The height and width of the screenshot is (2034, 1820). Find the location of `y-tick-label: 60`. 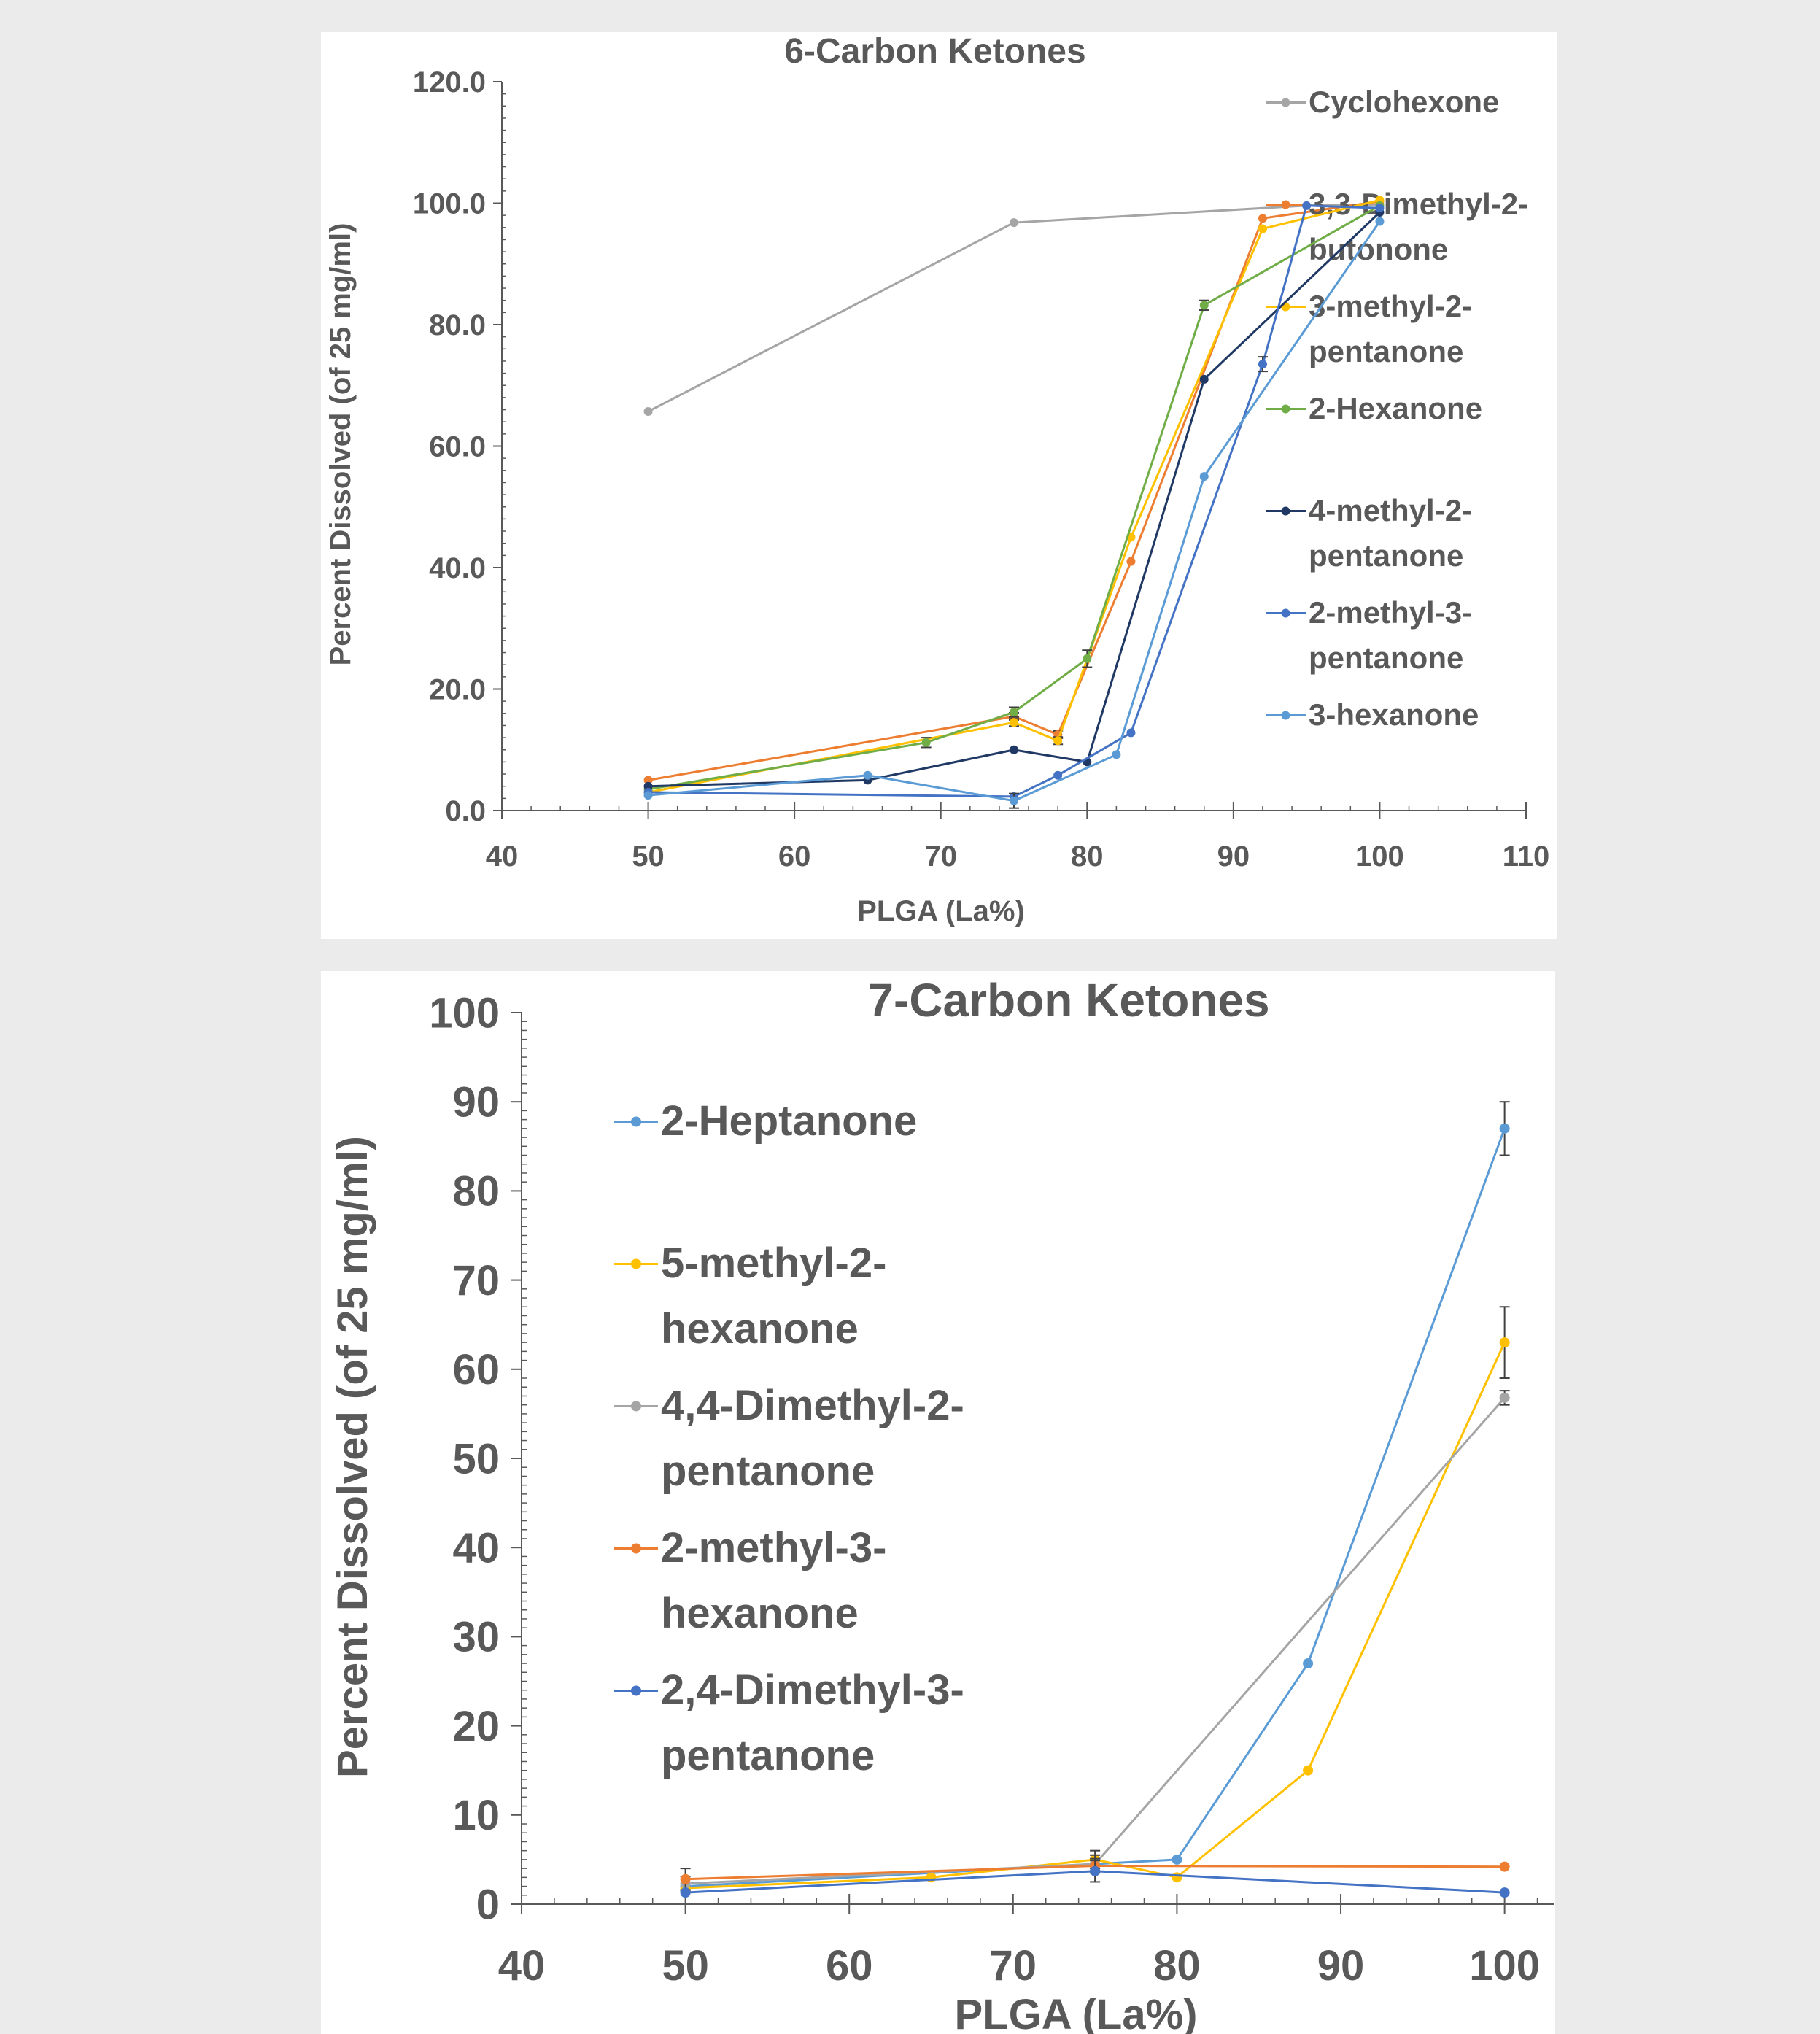

y-tick-label: 60 is located at coordinates (476, 1369).